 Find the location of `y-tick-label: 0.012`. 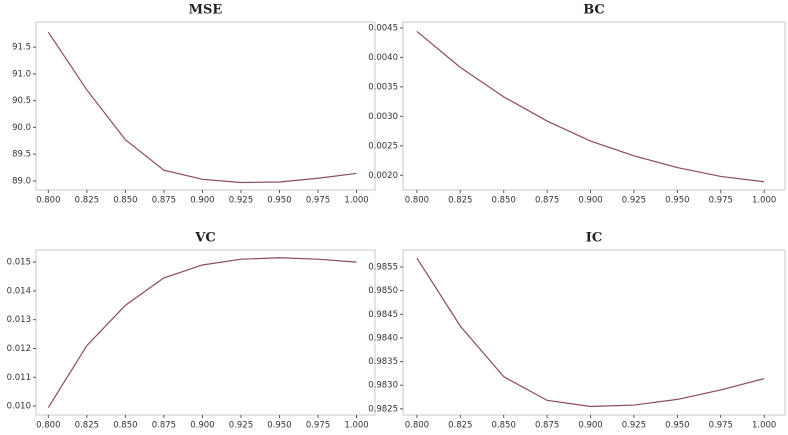

y-tick-label: 0.012 is located at coordinates (19, 349).